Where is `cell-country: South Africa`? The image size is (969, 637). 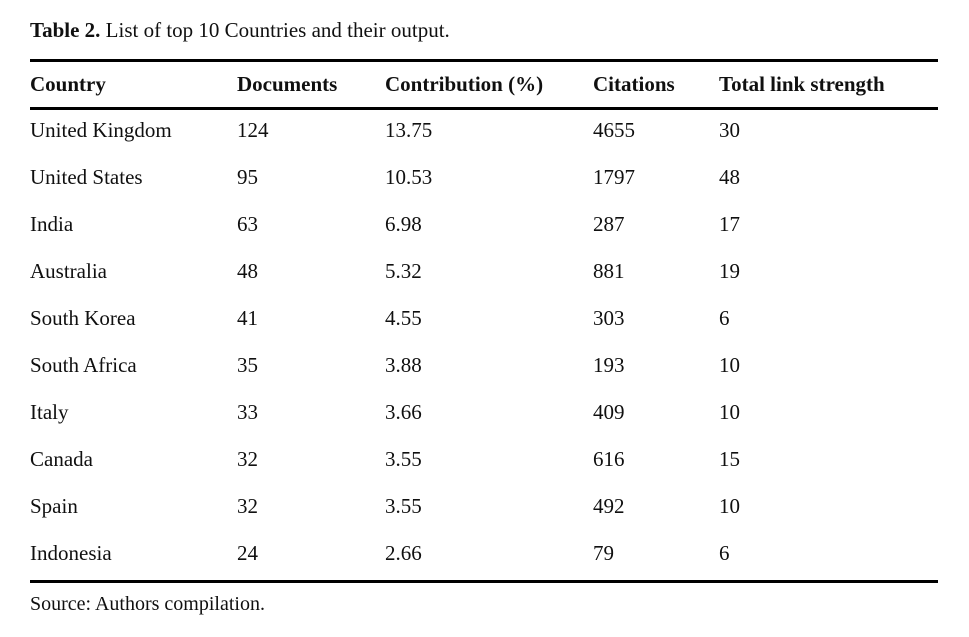 cell-country: South Africa is located at coordinates (83, 365).